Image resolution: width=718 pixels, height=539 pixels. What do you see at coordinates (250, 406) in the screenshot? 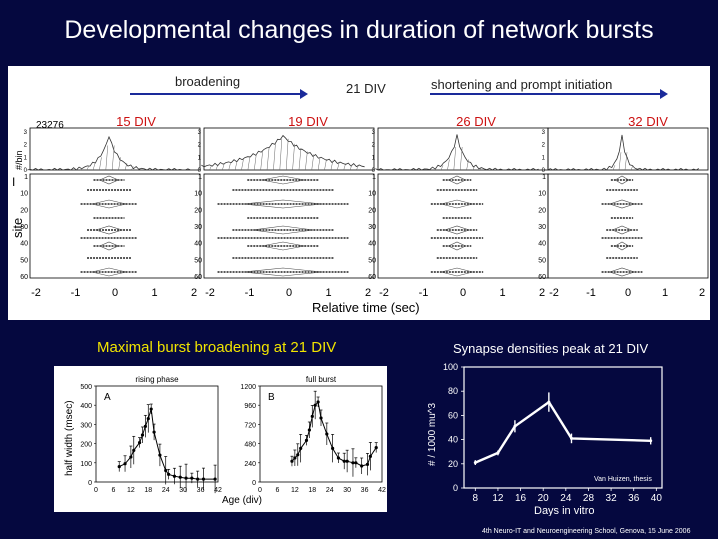
I see `y-tick-label: 960` at bounding box center [250, 406].